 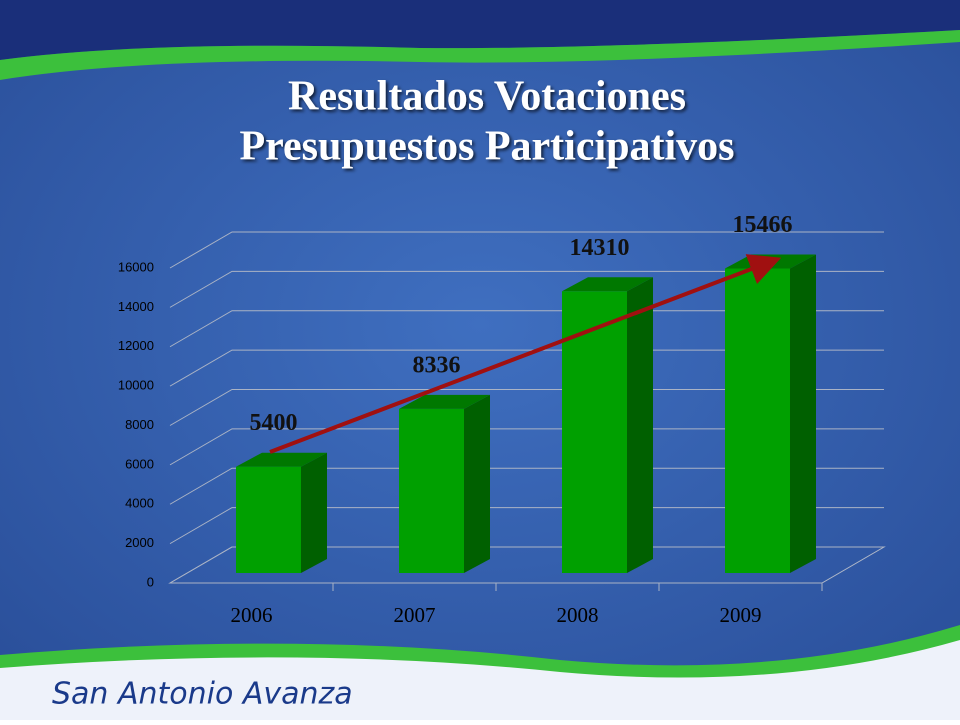 I want to click on y-tick-label: 10000, so click(x=136, y=385).